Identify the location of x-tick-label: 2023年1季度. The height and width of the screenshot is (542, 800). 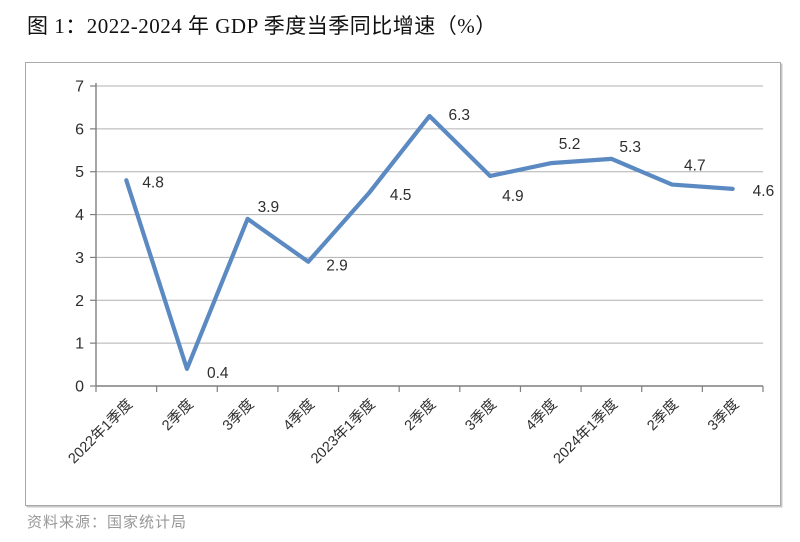
(342, 431).